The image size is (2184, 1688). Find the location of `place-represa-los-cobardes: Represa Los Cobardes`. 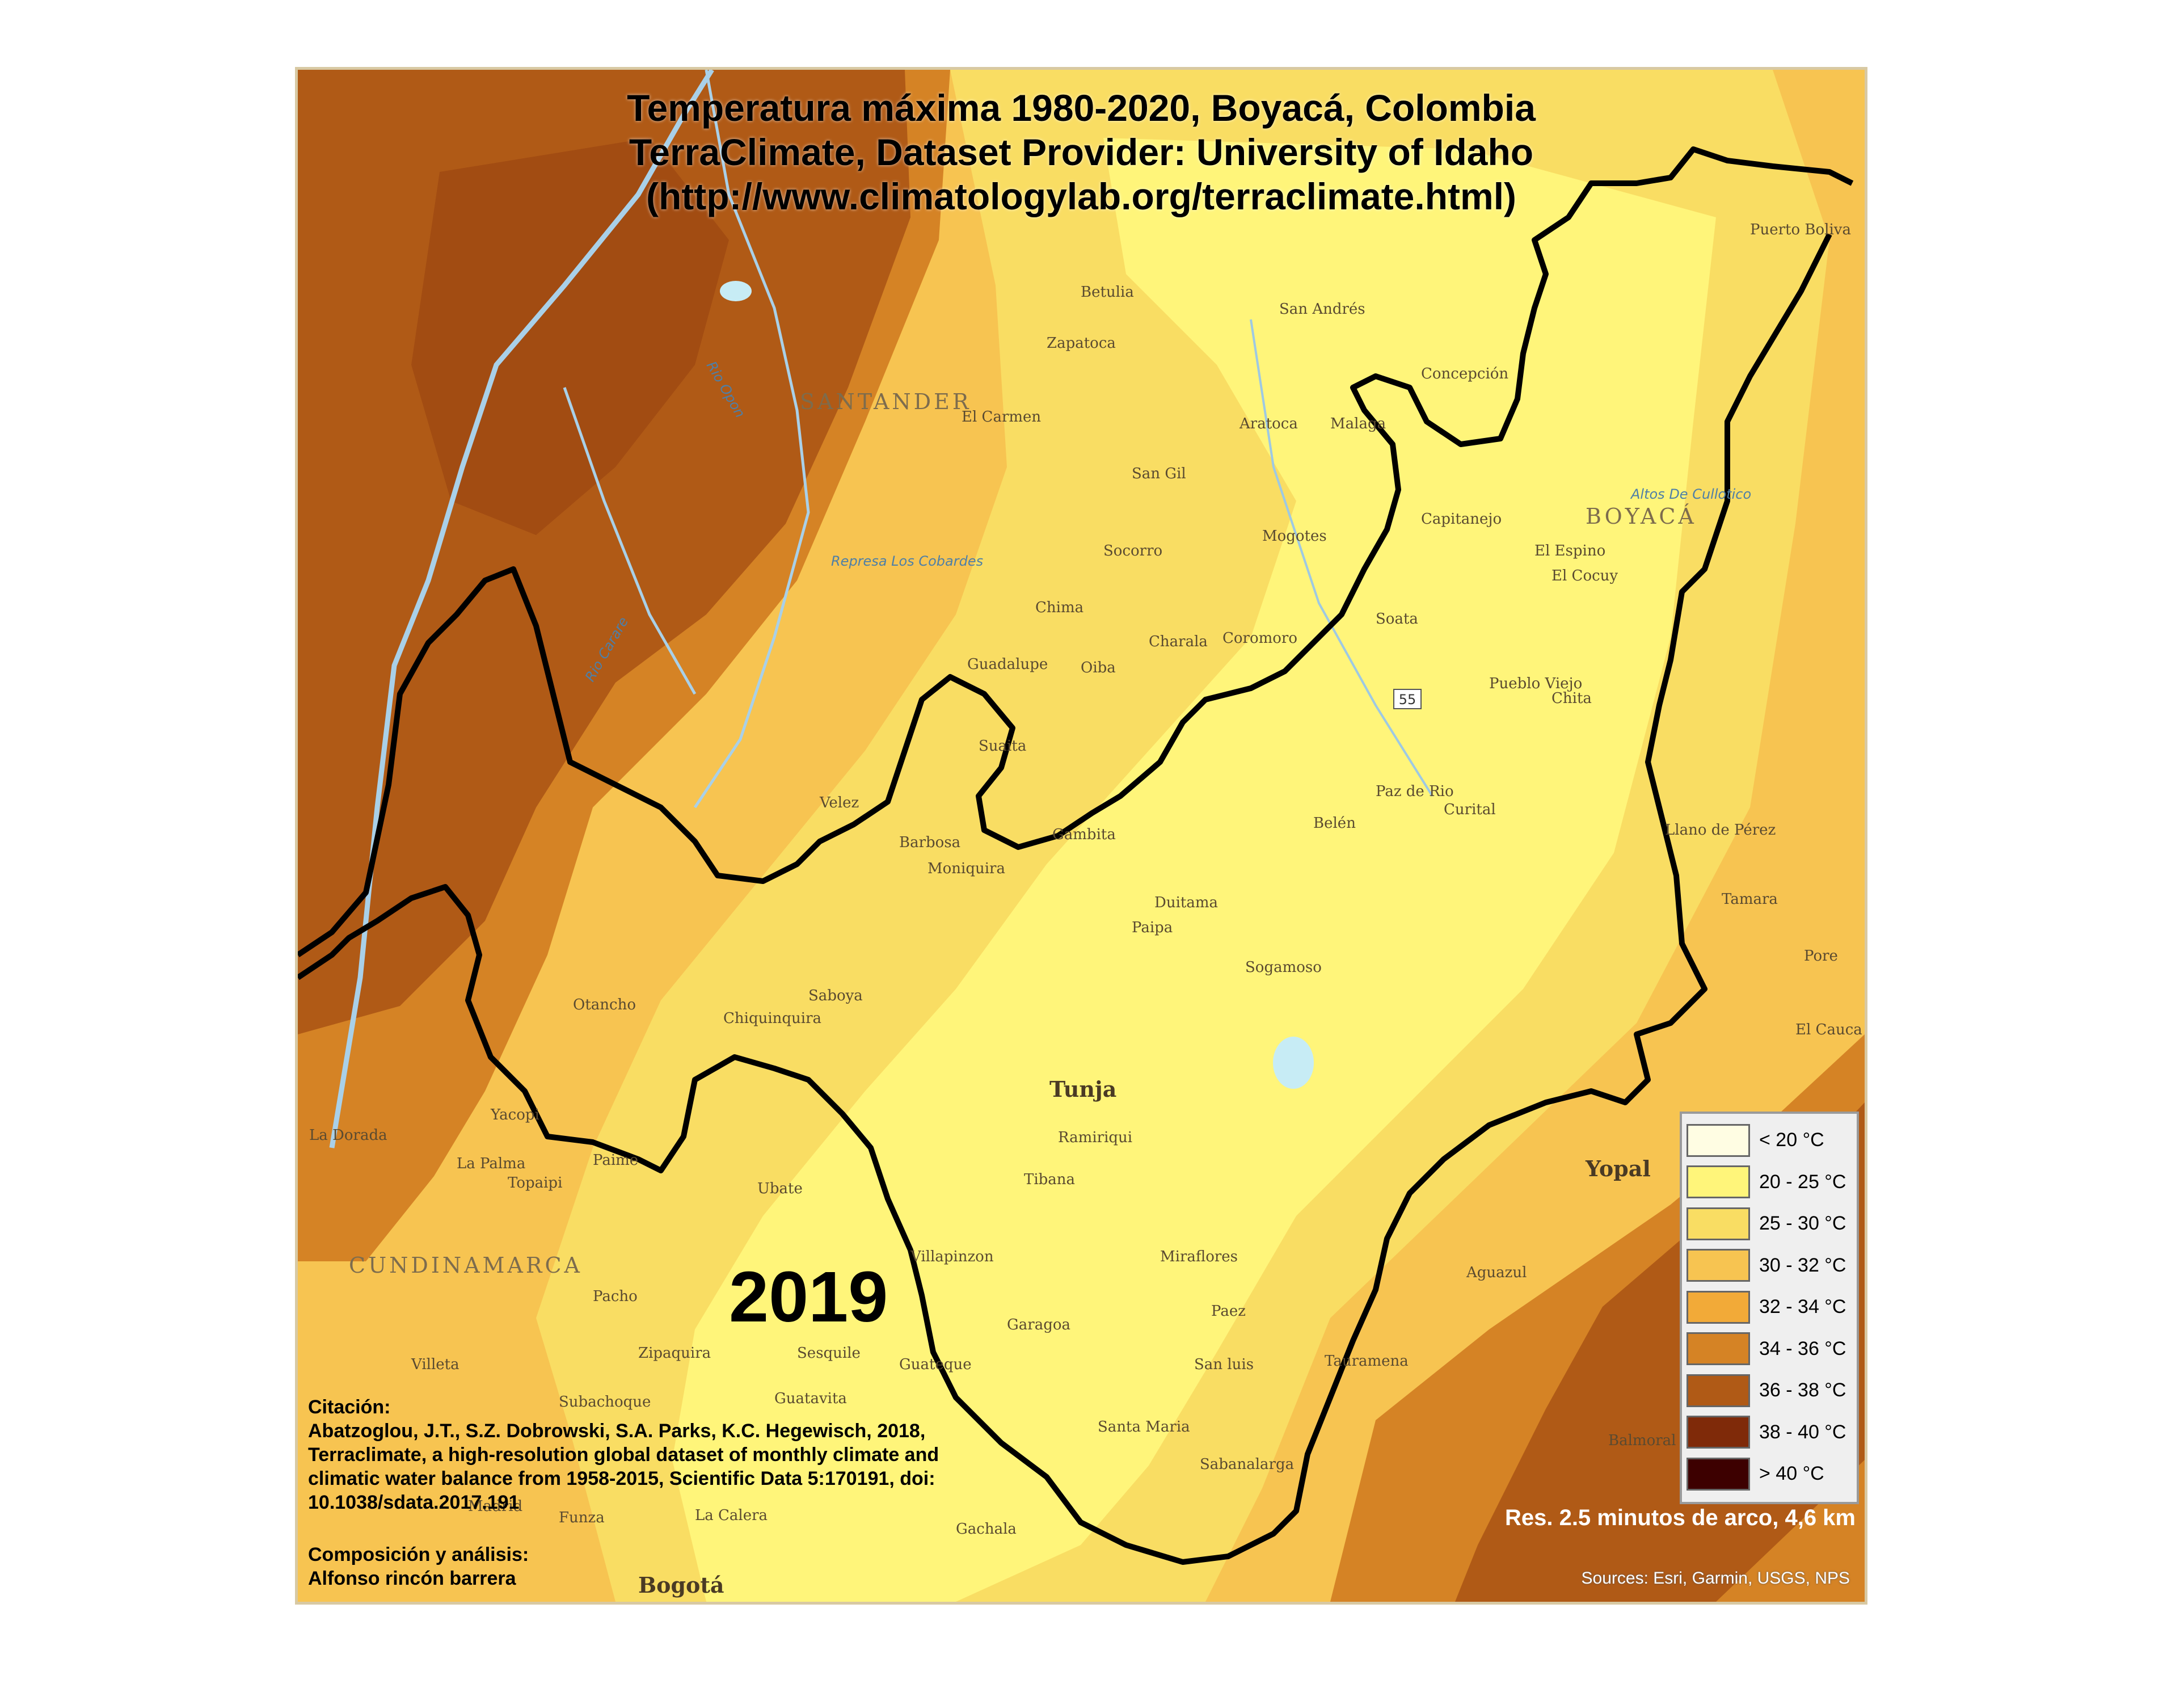

place-represa-los-cobardes: Represa Los Cobardes is located at coordinates (907, 561).